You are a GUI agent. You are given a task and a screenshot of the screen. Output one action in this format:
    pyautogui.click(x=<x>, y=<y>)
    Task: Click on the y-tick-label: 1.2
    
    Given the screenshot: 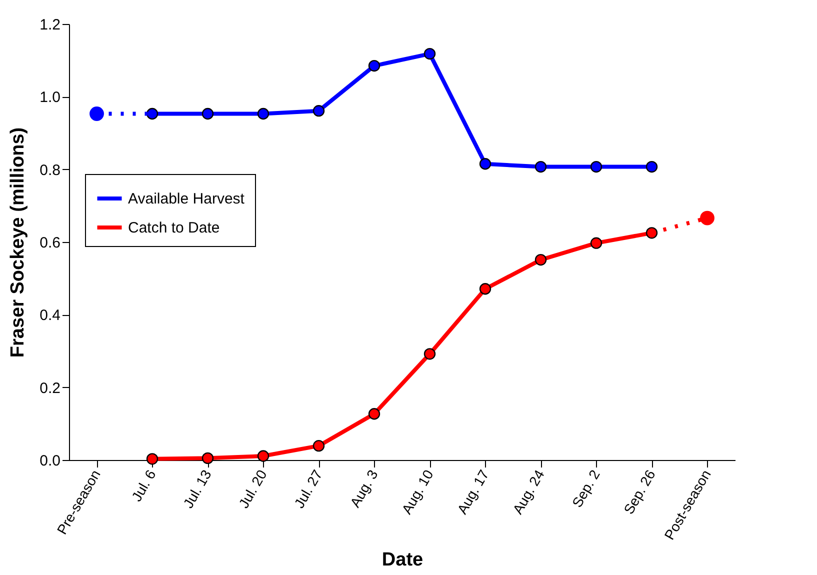 What is the action you would take?
    pyautogui.click(x=50, y=25)
    